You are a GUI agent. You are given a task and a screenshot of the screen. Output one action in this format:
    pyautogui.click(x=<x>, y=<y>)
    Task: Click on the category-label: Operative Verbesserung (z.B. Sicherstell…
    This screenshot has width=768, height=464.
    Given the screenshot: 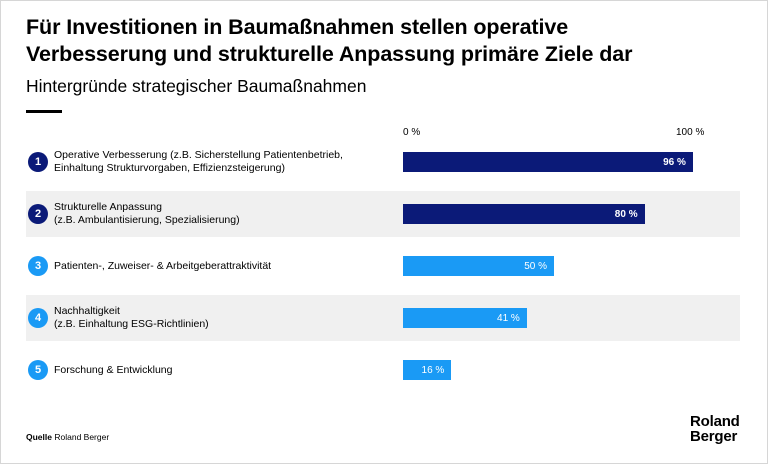 What is the action you would take?
    pyautogui.click(x=224, y=162)
    